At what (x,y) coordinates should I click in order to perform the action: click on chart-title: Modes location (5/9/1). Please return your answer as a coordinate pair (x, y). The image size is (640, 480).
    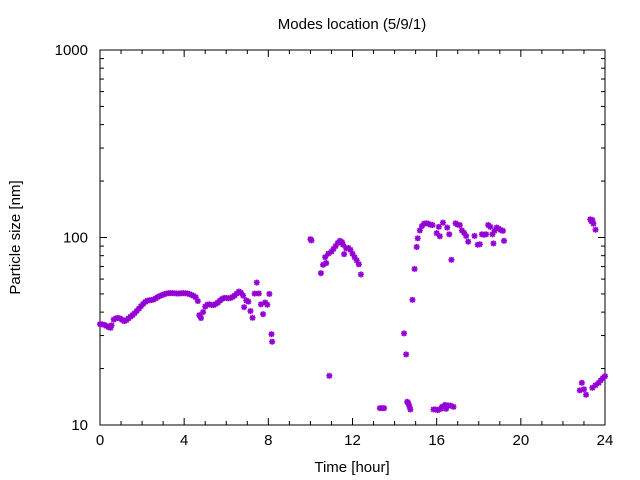
    Looking at the image, I should click on (352, 24).